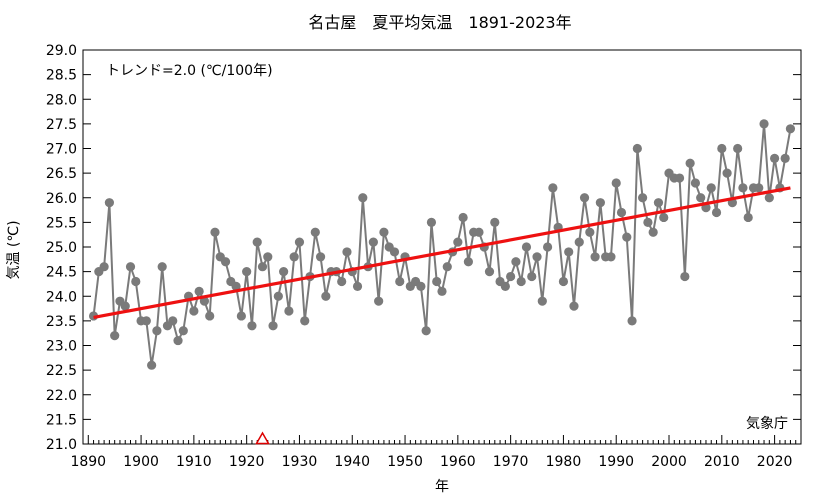  Describe the element at coordinates (300, 462) in the screenshot. I see `x-tick-label: 1930` at that location.